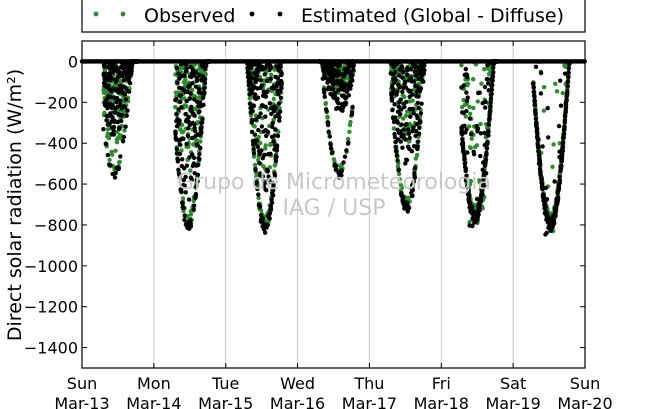 The height and width of the screenshot is (409, 650). I want to click on y-tick-label-4: −800, so click(56, 225).